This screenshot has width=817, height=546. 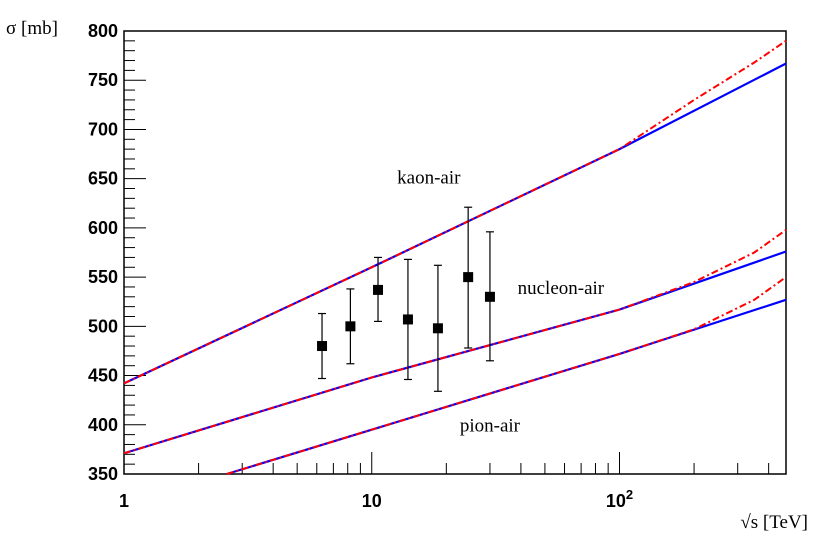 What do you see at coordinates (103, 376) in the screenshot?
I see `y-tick-label: 450` at bounding box center [103, 376].